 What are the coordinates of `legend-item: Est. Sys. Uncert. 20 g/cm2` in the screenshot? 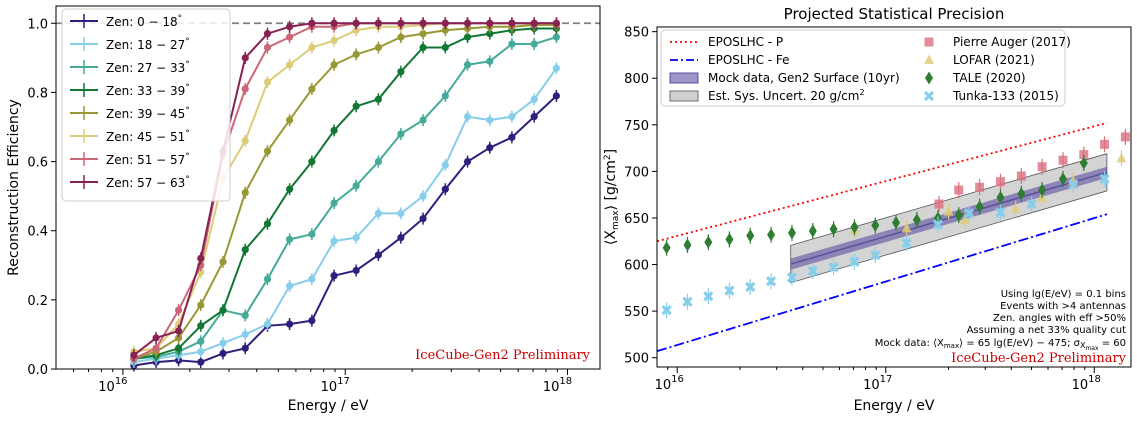 It's located at (767, 95).